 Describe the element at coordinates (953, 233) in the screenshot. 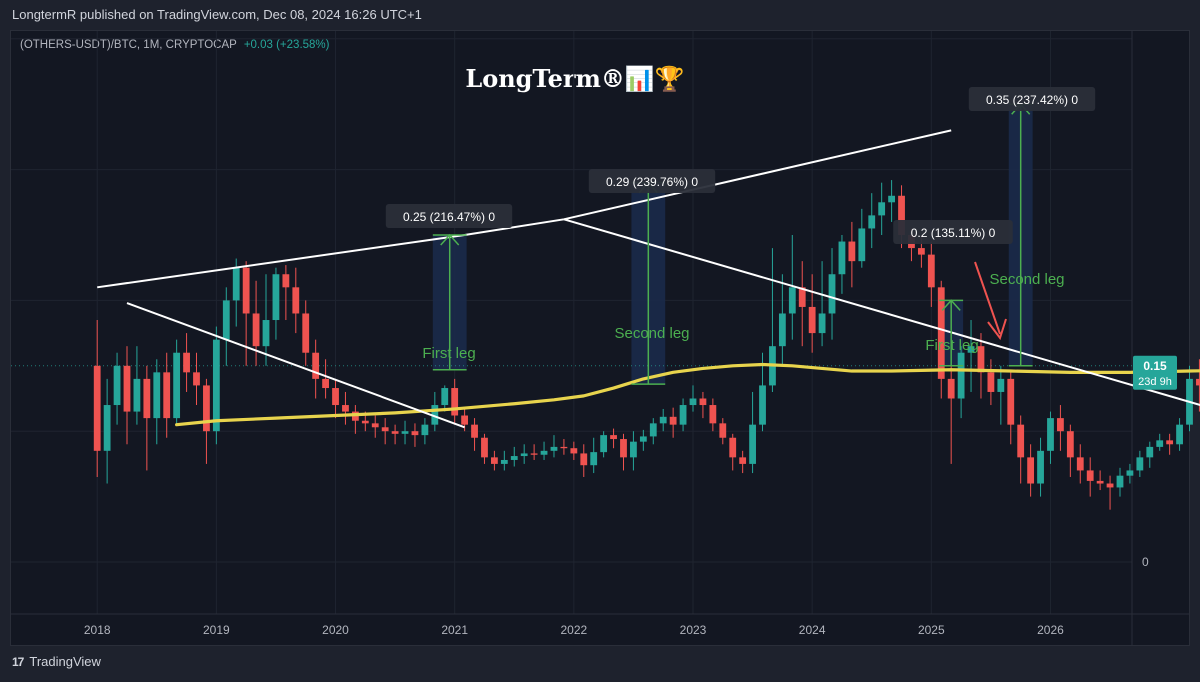

I see `measure-label: 0.2 (135.11%) 0` at that location.